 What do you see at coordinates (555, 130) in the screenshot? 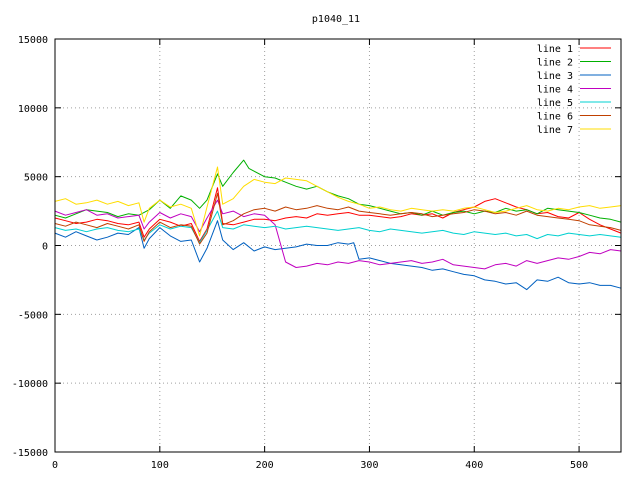
I see `legend-label: line 7` at bounding box center [555, 130].